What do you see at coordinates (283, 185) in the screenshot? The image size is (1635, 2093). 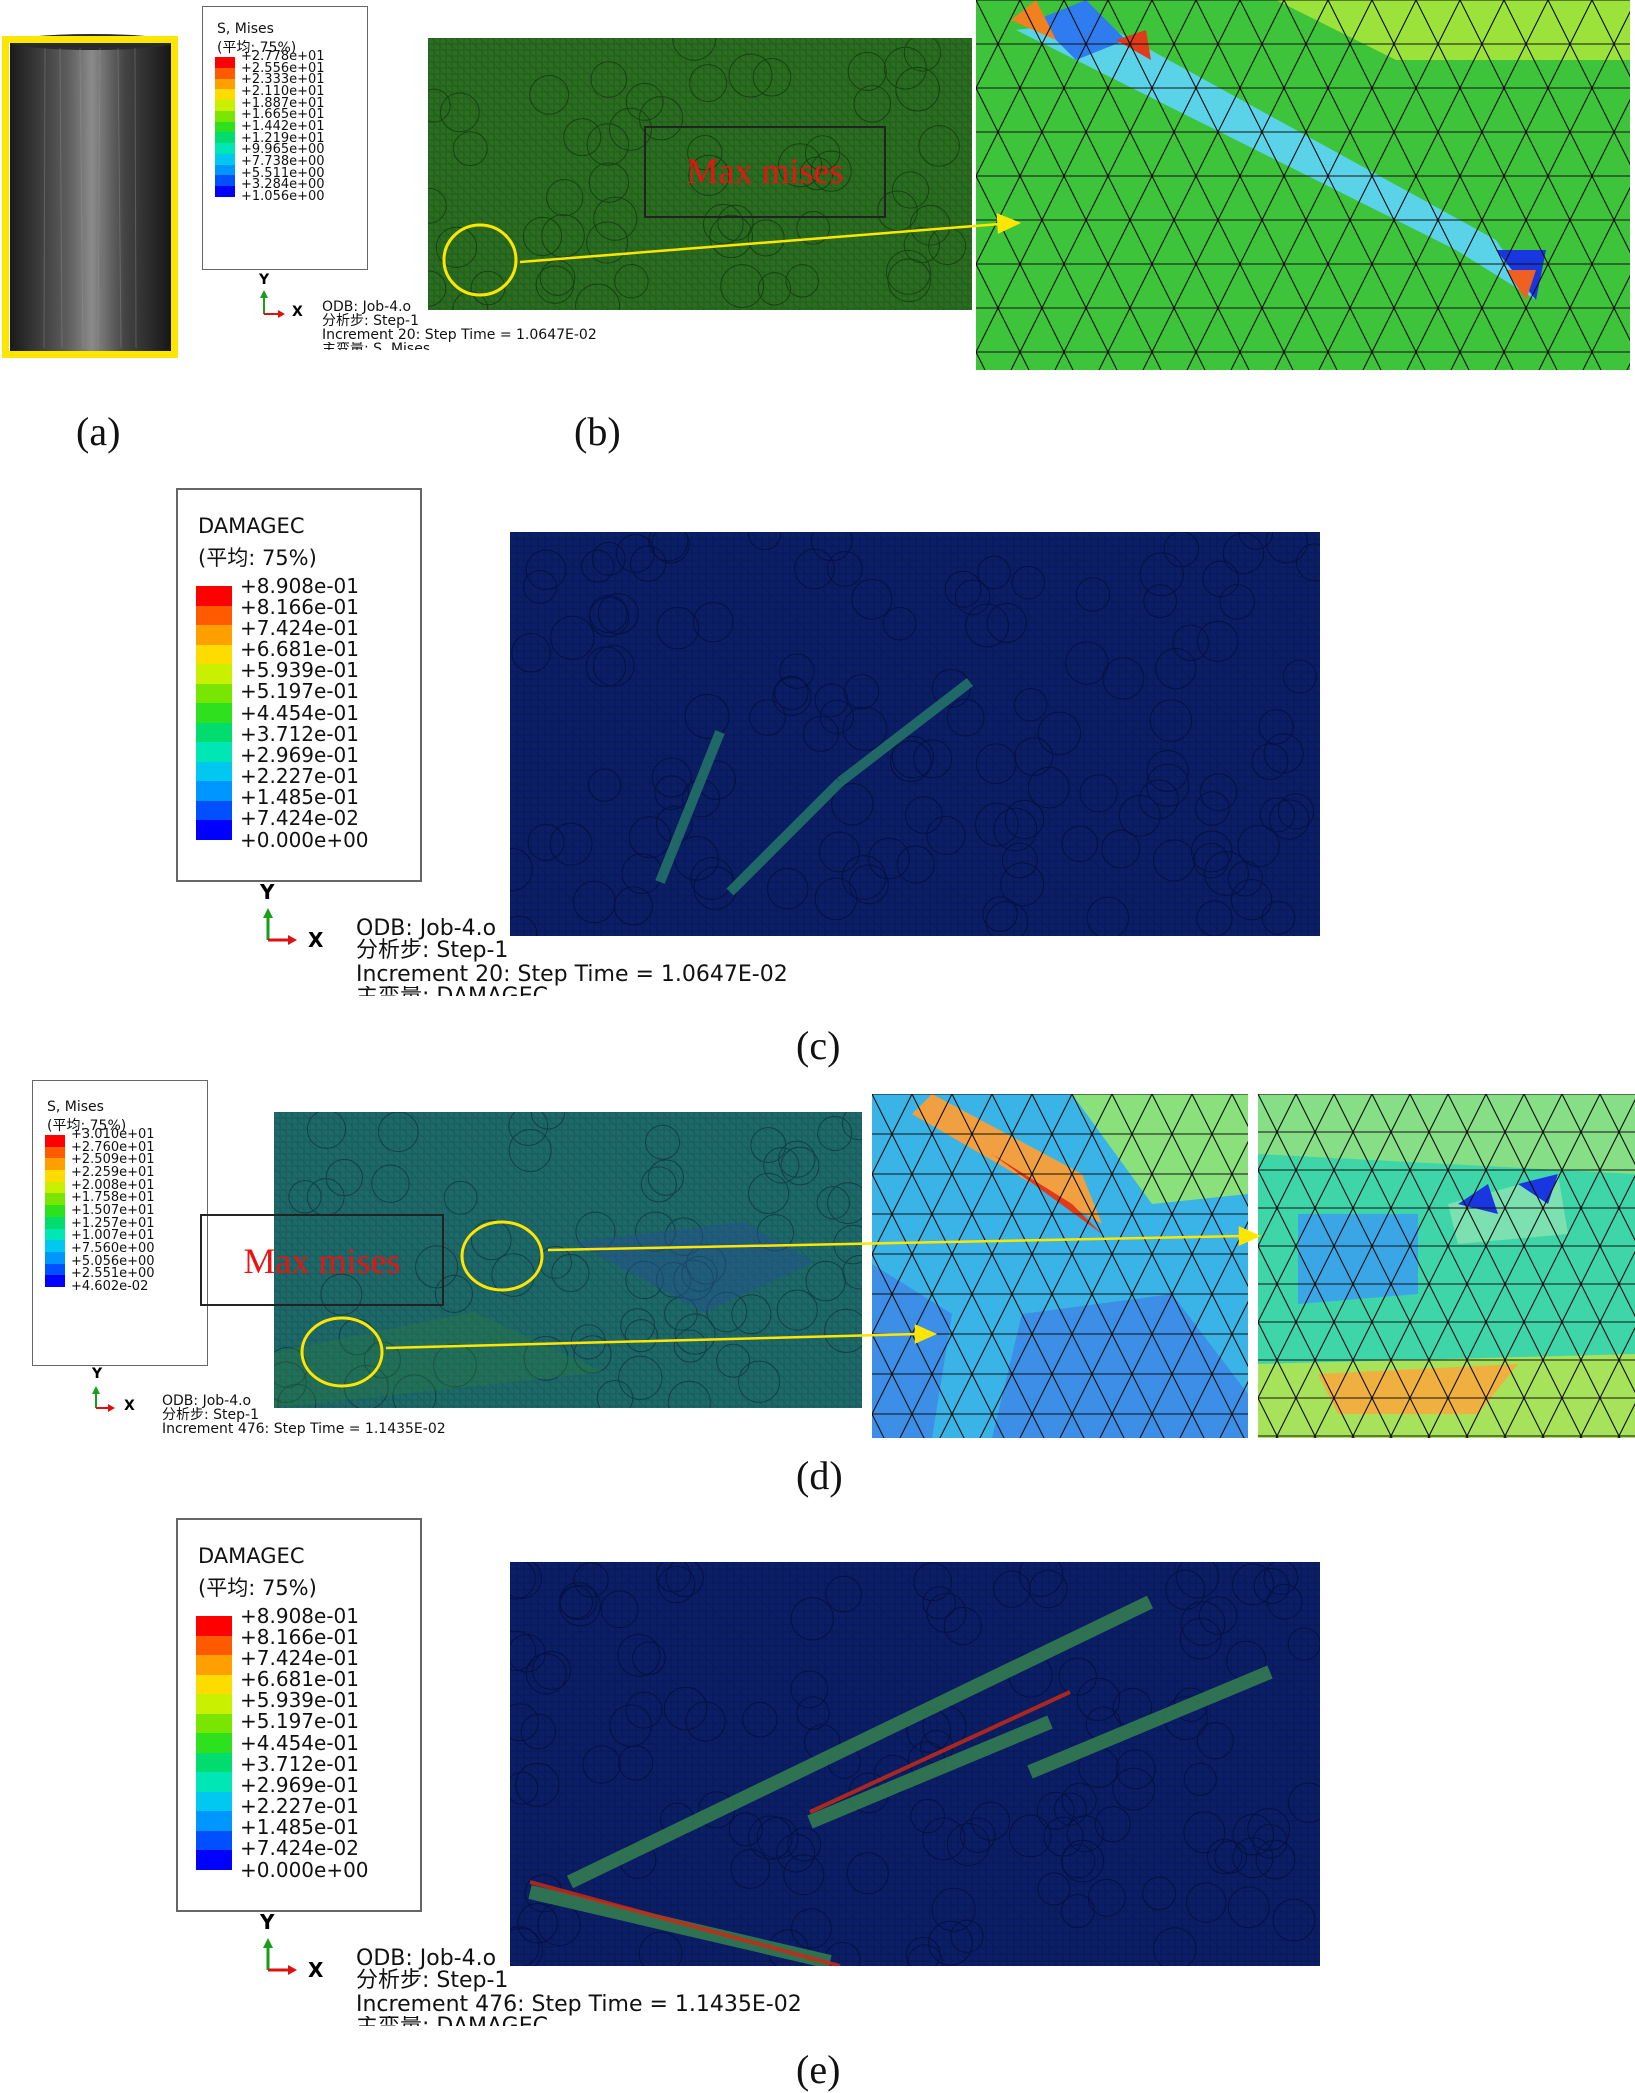 I see `legend-value: +3.284e+00` at bounding box center [283, 185].